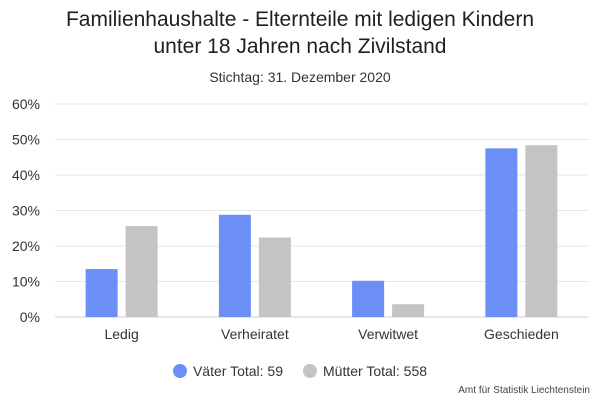 Image resolution: width=600 pixels, height=400 pixels. What do you see at coordinates (121, 334) in the screenshot?
I see `x-tick-label: Ledig` at bounding box center [121, 334].